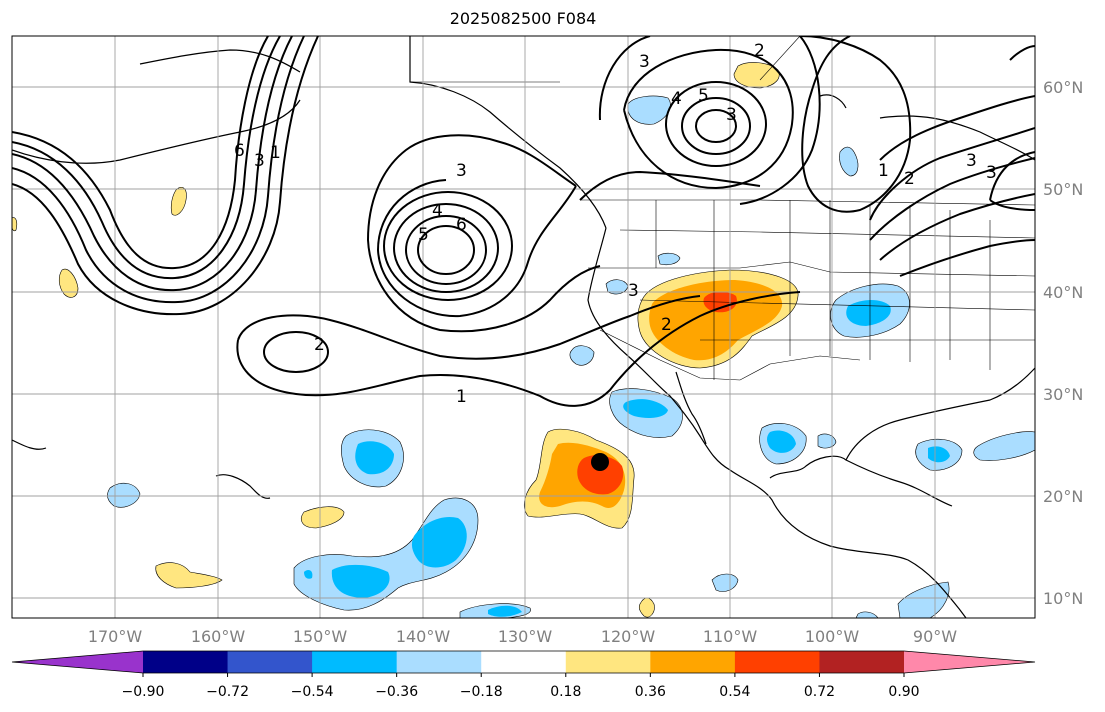  What do you see at coordinates (115, 636) in the screenshot?
I see `lon-label: 170°W` at bounding box center [115, 636].